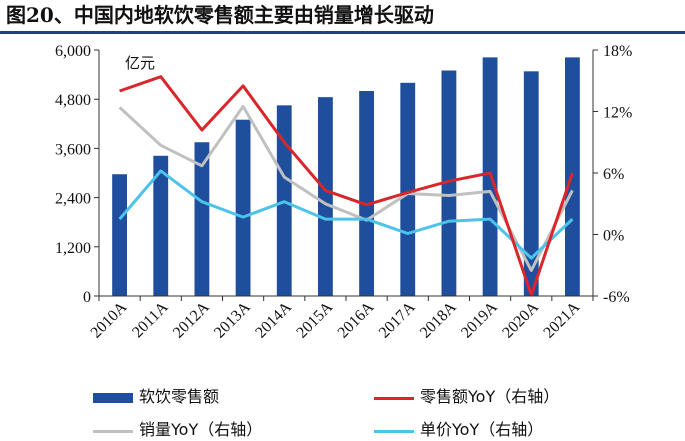 This screenshot has width=685, height=441. Describe the element at coordinates (73, 199) in the screenshot. I see `left-tick-label: 2,400` at that location.